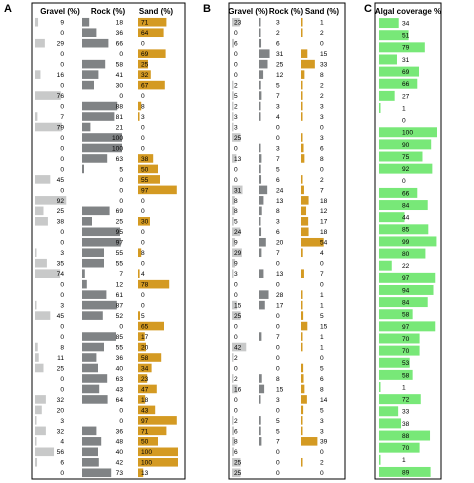 The height and width of the screenshot is (483, 474). I want to click on panel-b-gravel-value: 5, so click(236, 222).